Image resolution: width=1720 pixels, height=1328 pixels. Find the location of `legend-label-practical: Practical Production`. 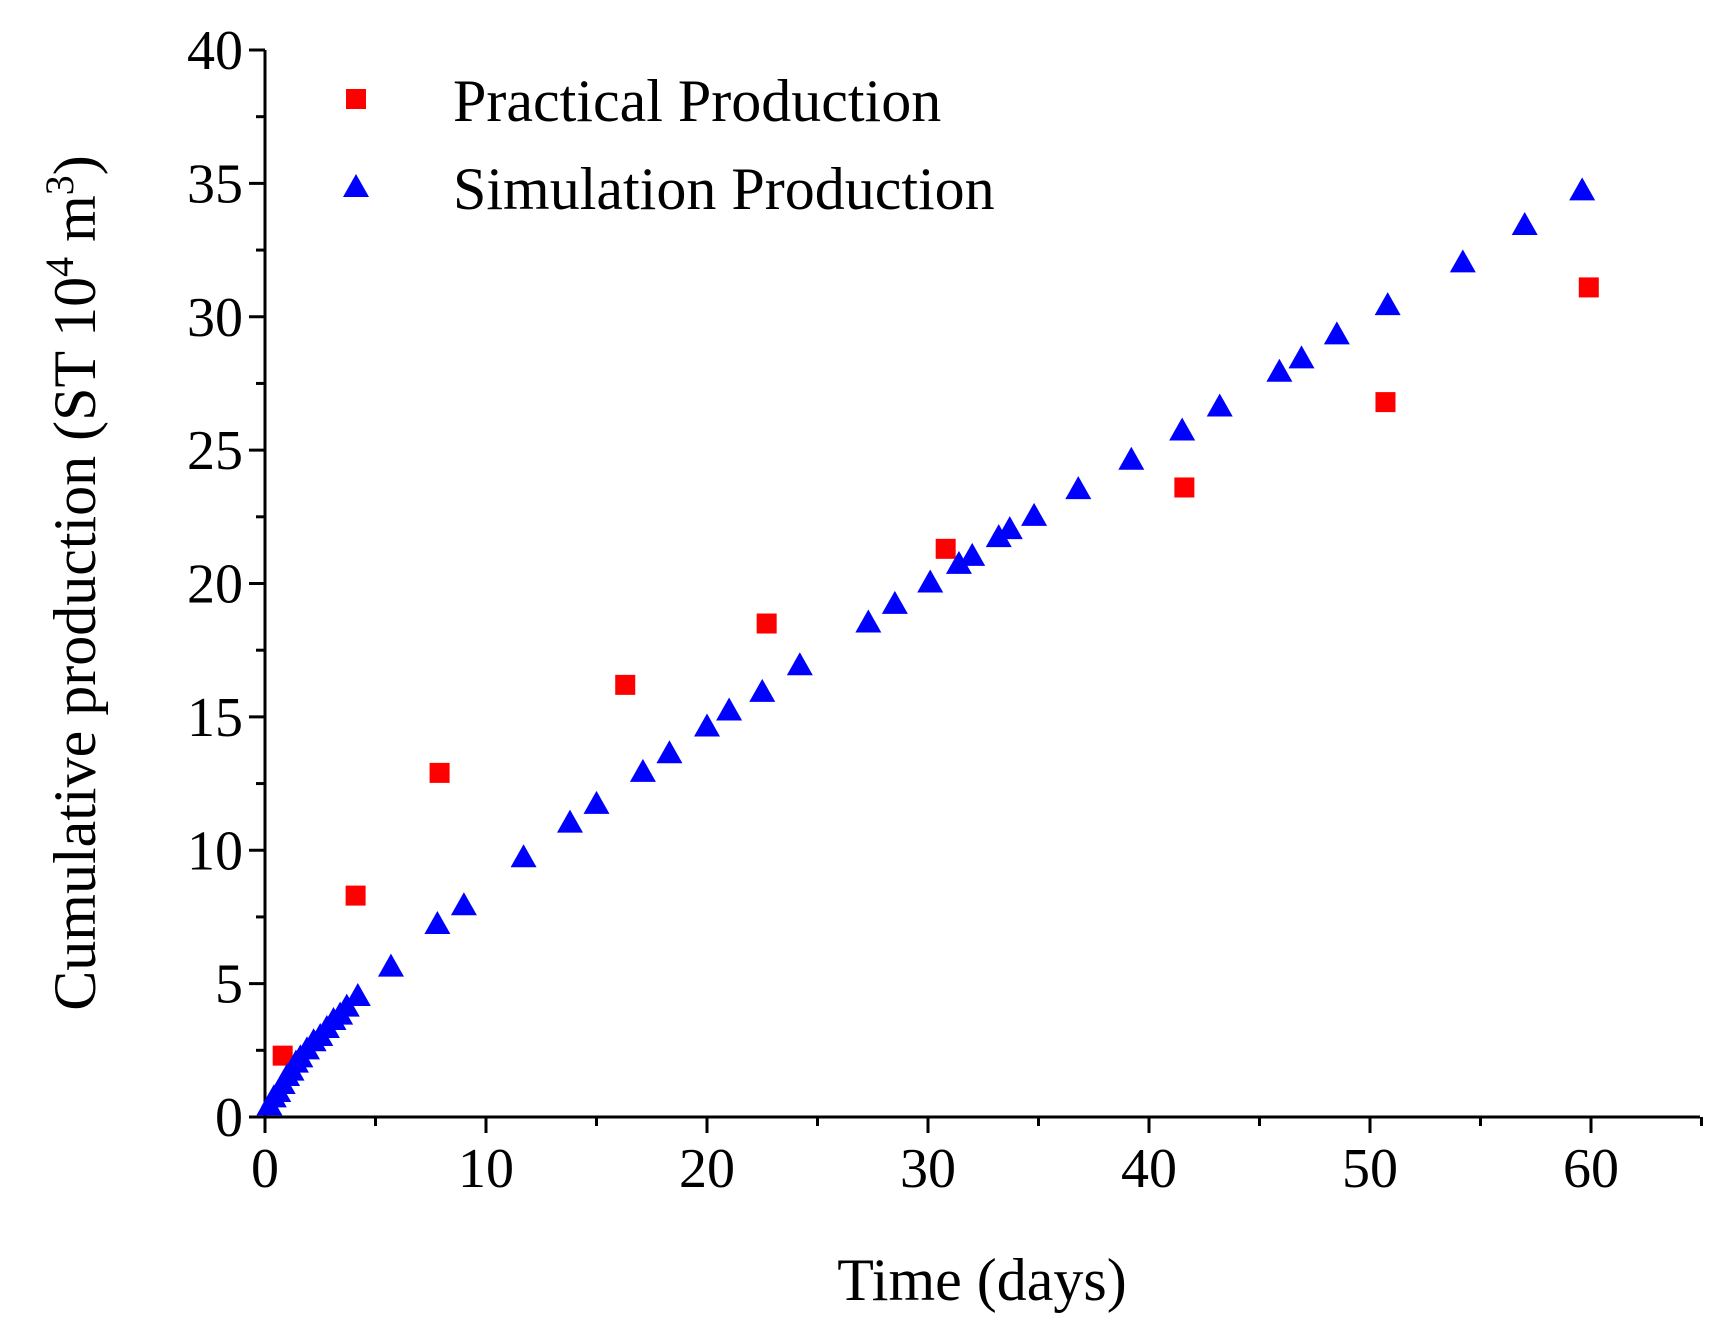

legend-label-practical: Practical Production is located at coordinates (697, 101).